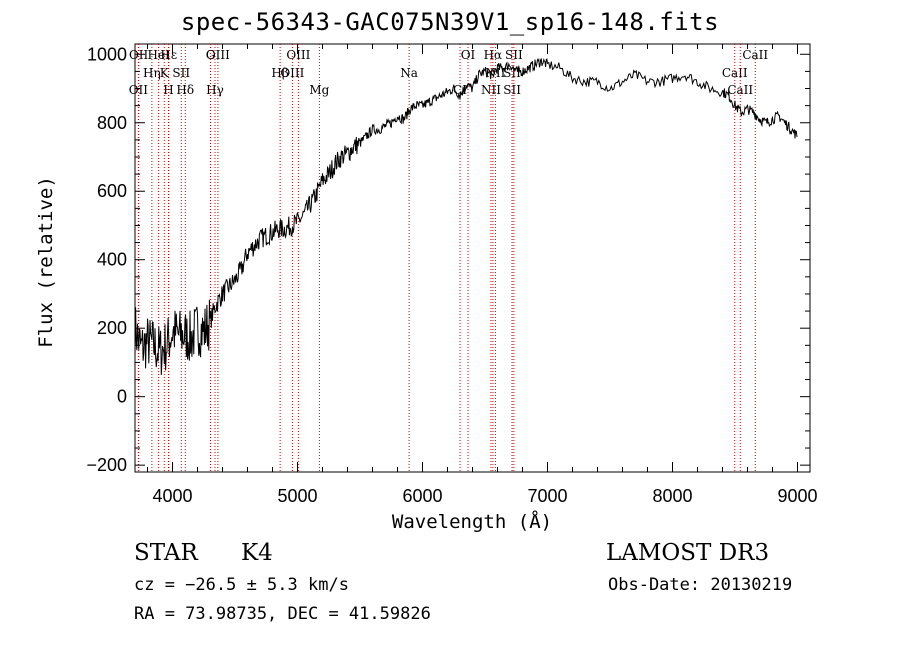 This screenshot has height=649, width=900. I want to click on line-marker-label: Hη, so click(152, 73).